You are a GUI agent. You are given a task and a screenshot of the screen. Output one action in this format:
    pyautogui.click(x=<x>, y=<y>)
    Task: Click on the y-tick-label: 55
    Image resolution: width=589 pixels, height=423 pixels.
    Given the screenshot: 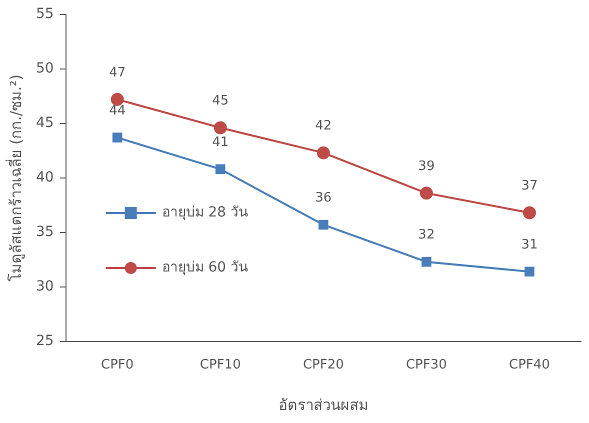 What is the action you would take?
    pyautogui.click(x=45, y=14)
    